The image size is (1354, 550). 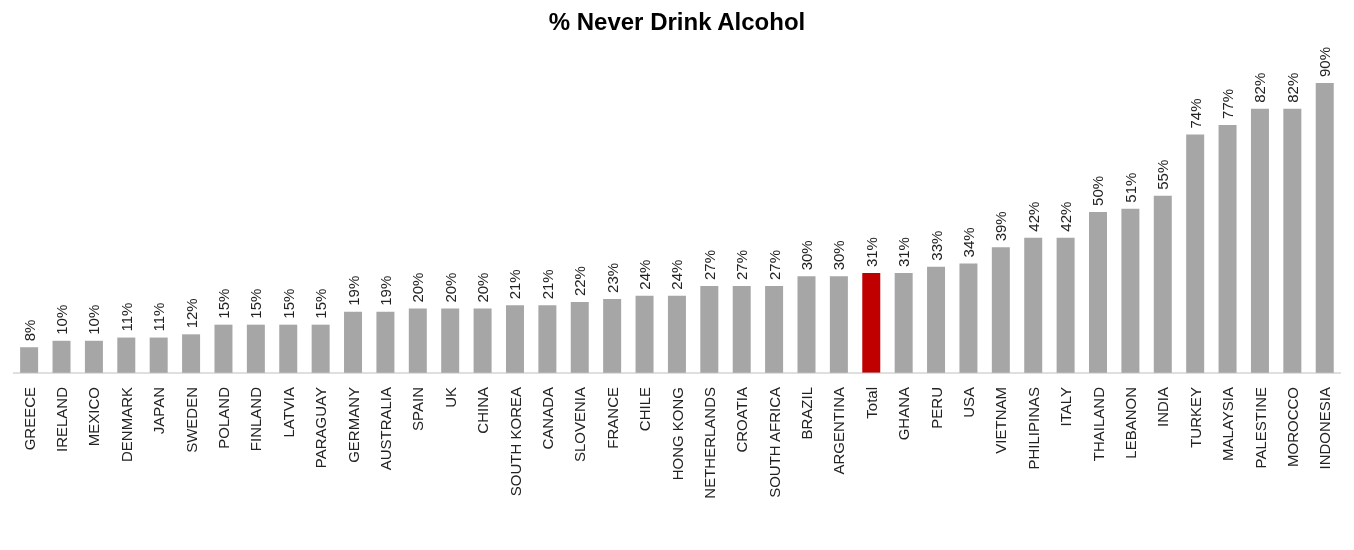 I want to click on x-tick-label: GERMANY, so click(x=353, y=425).